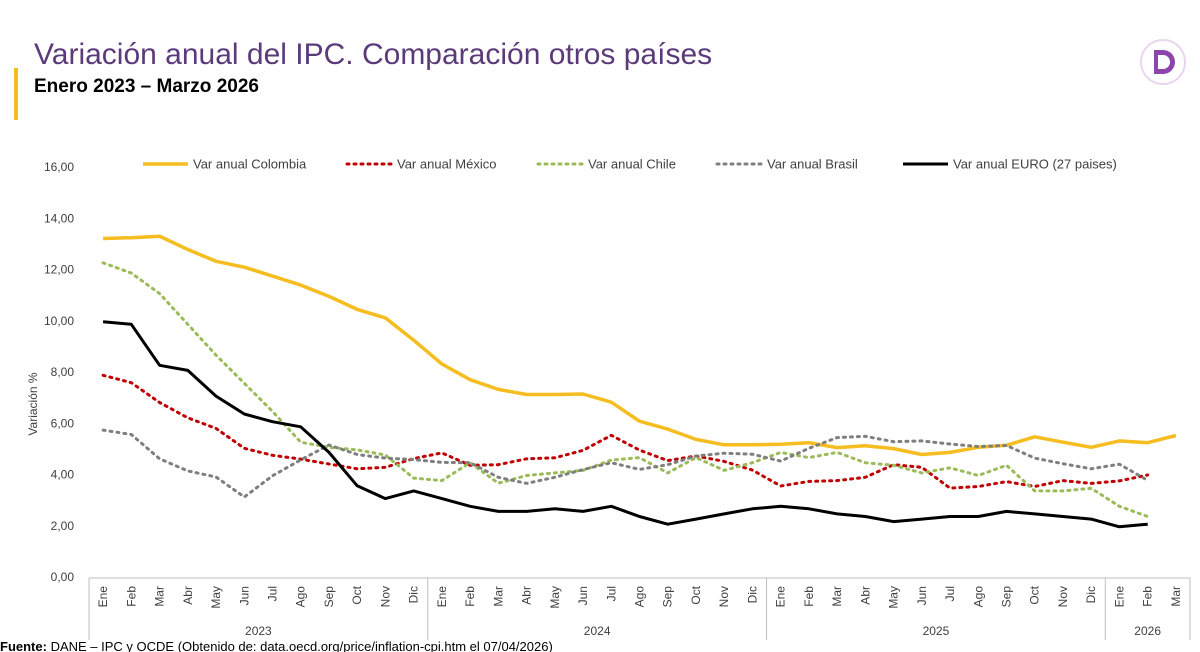 The image size is (1200, 652). I want to click on legend-label: Var anual EURO (27 paises), so click(1035, 163).